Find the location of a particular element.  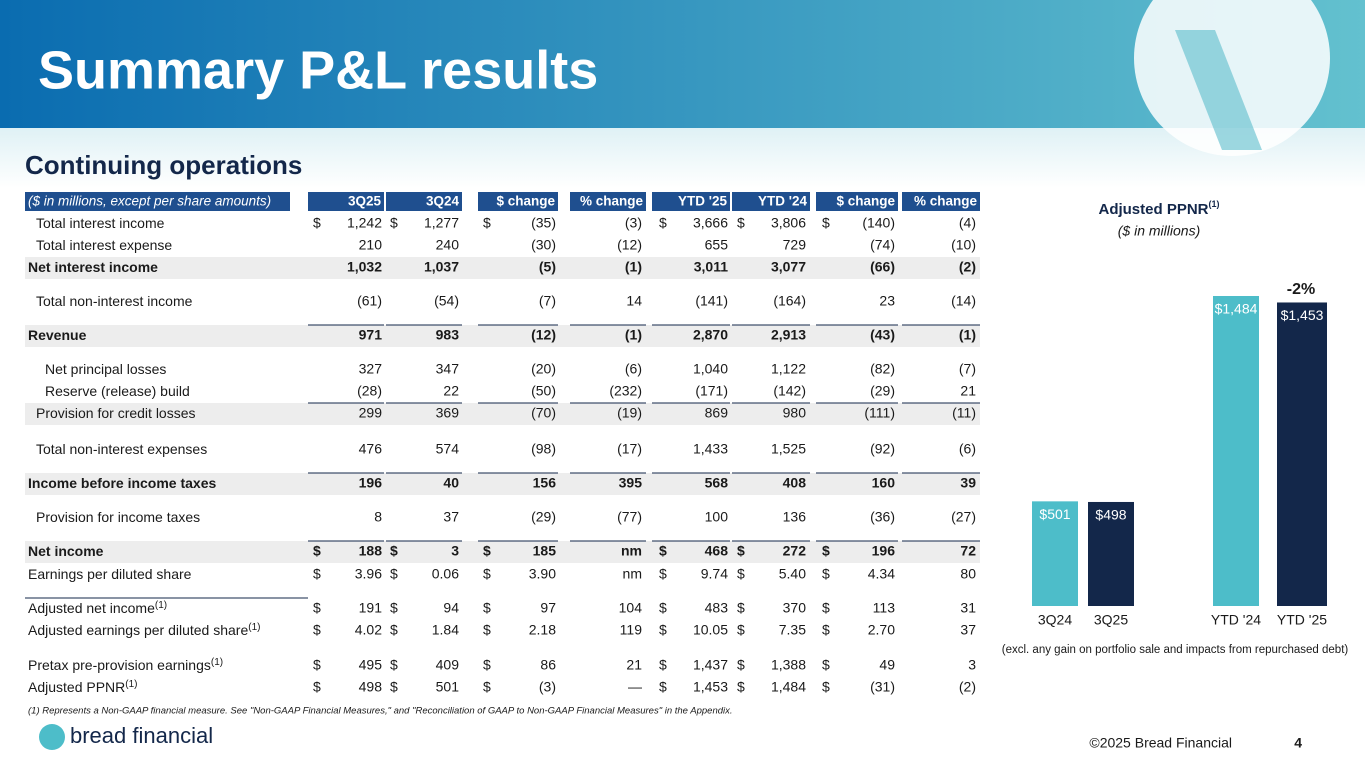

cell-value: (171) is located at coordinates (711, 391).